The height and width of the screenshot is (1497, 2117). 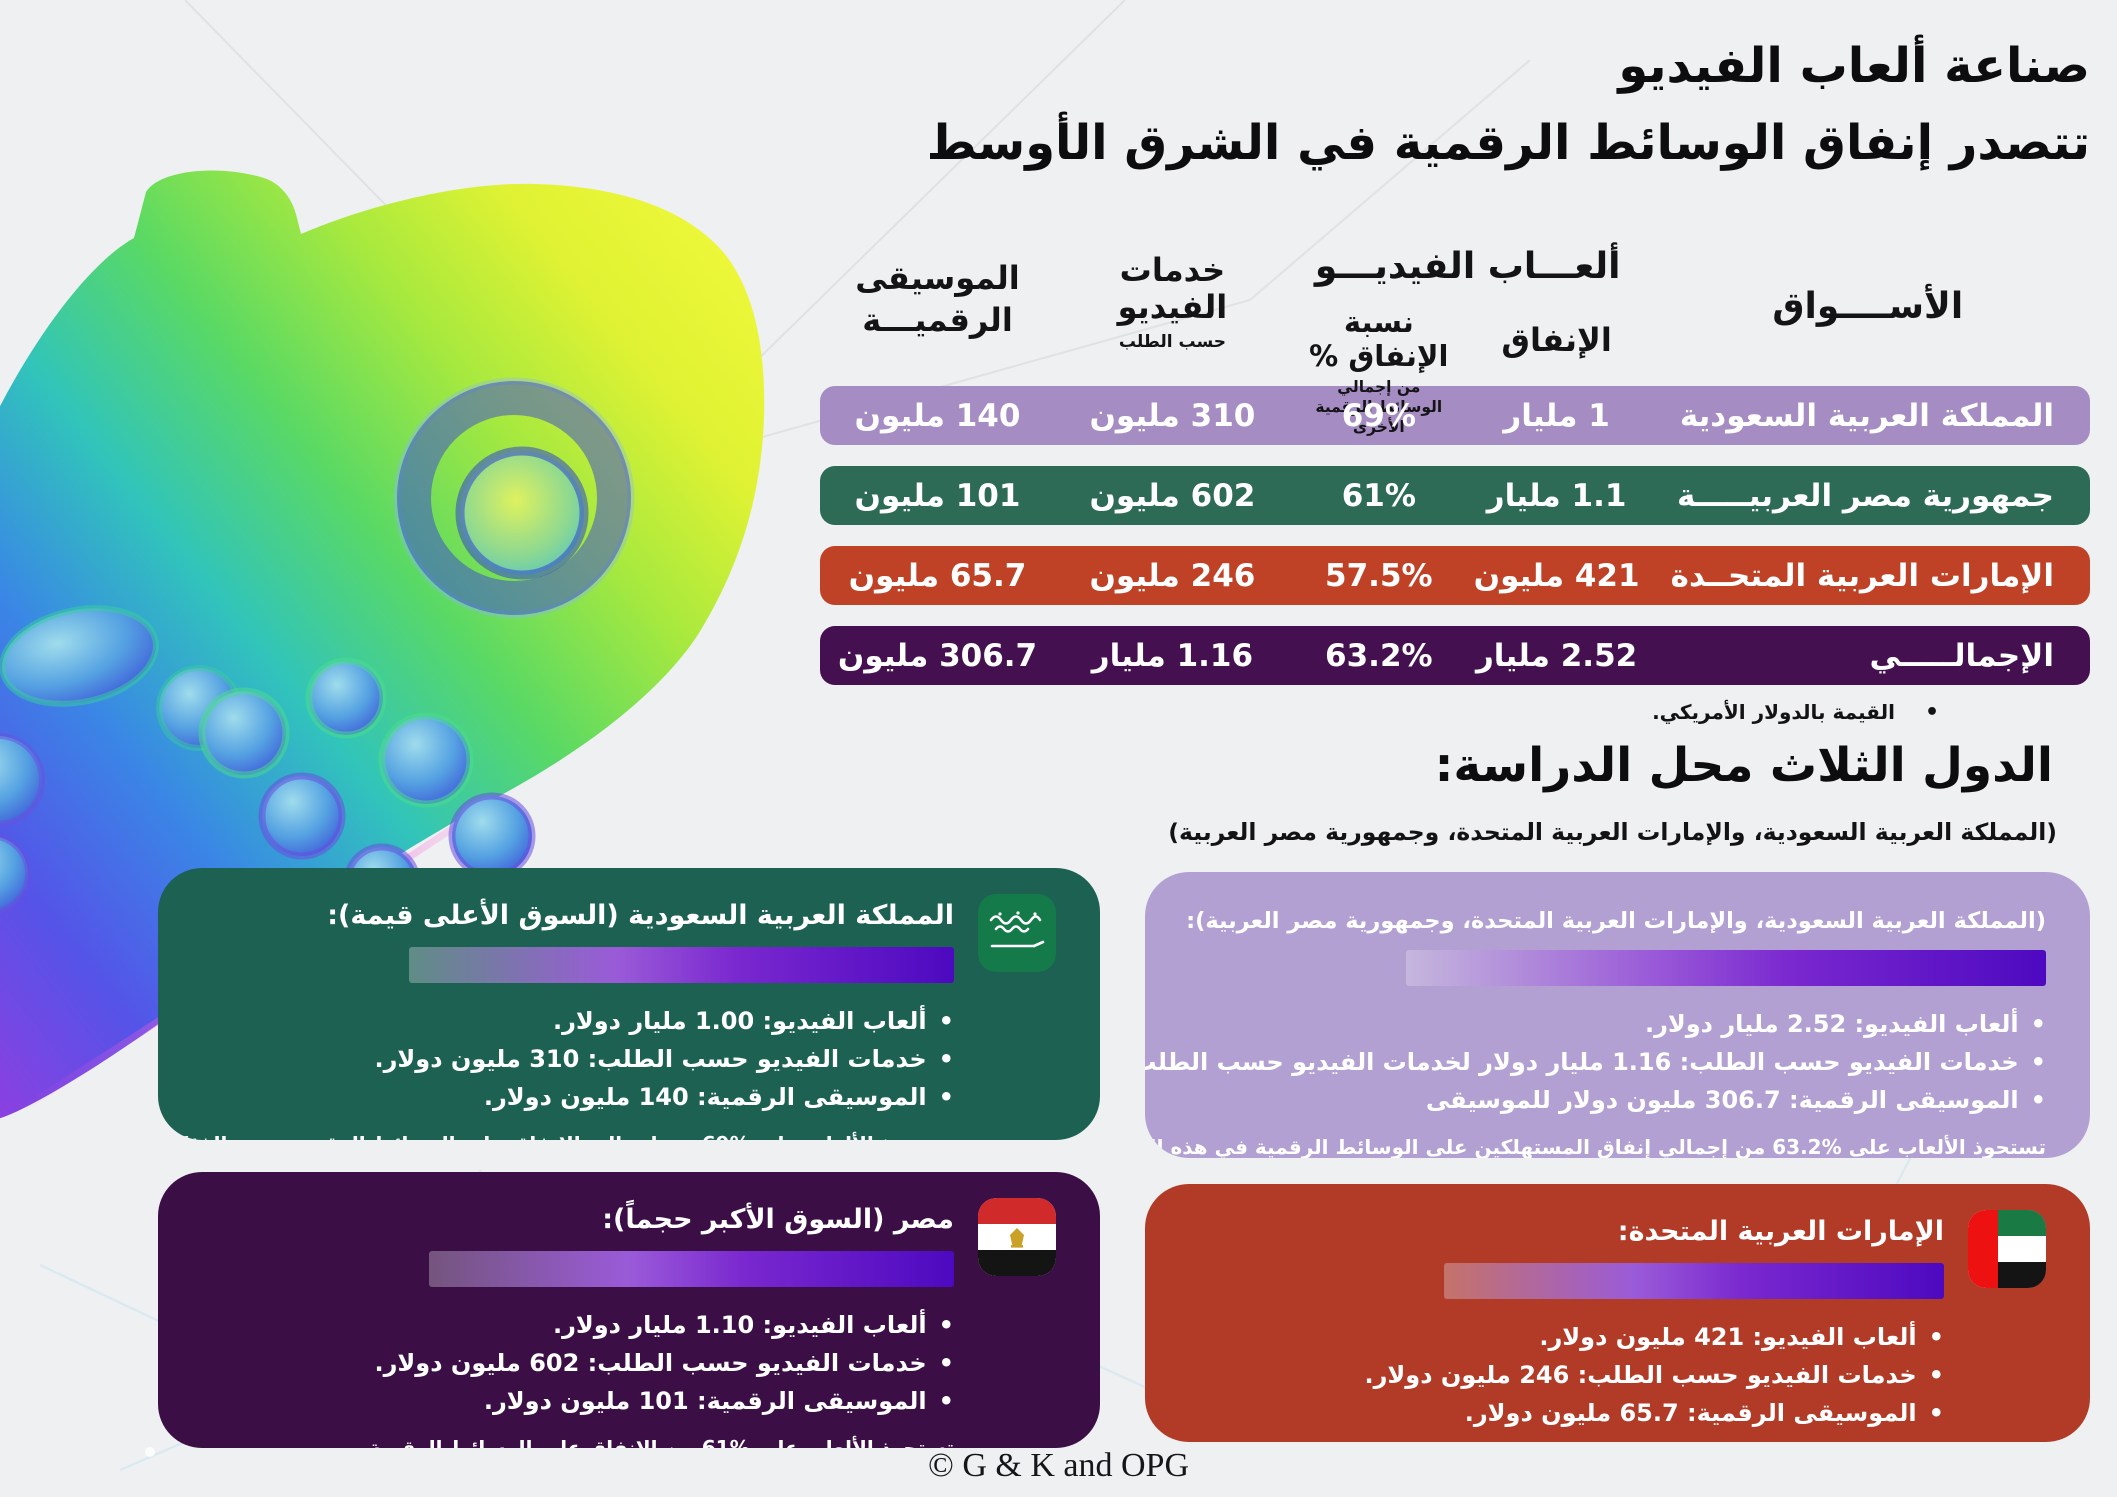 I want to click on saudi-arabia-flag-icon, so click(x=1017, y=933).